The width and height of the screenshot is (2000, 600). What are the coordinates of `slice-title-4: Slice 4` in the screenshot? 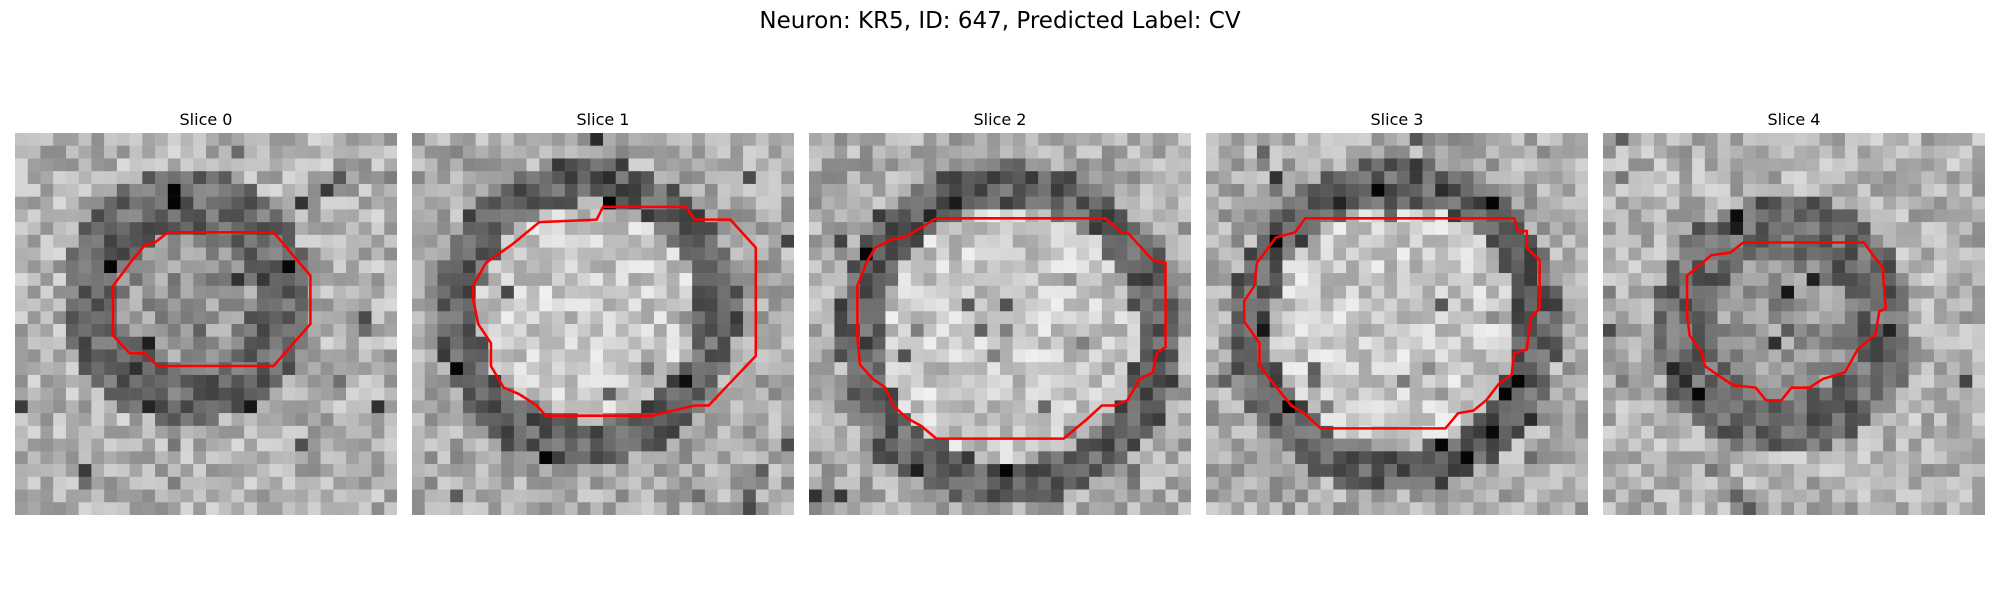 It's located at (1794, 119).